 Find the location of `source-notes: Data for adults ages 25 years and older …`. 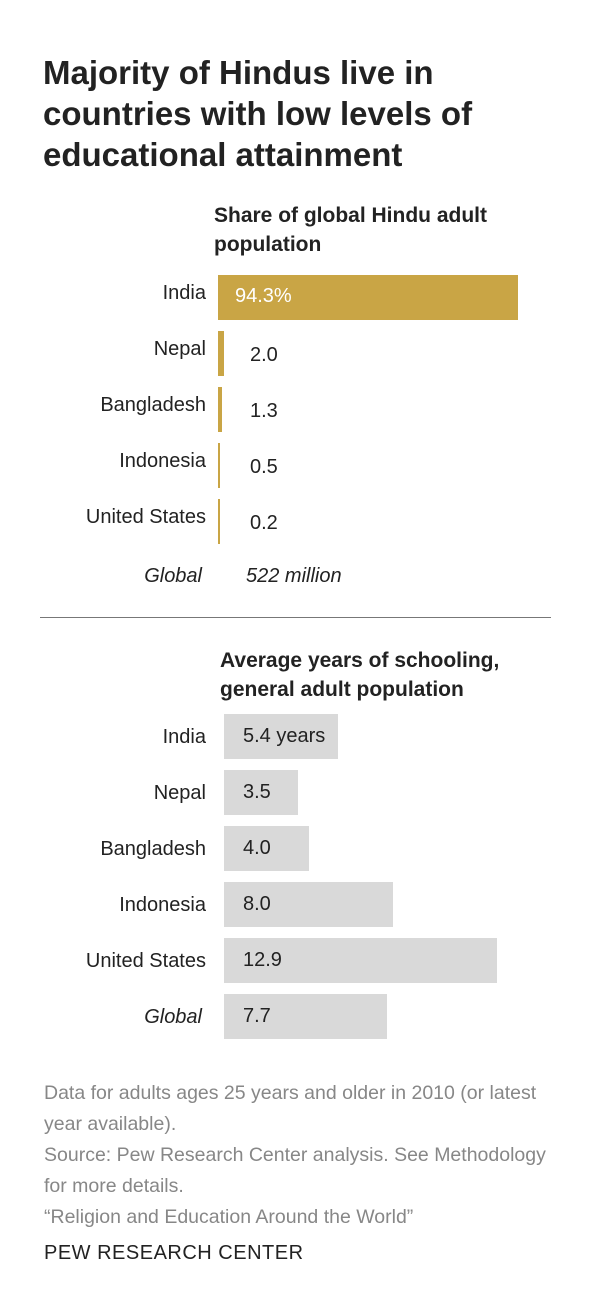

source-notes: Data for adults ages 25 years and older … is located at coordinates (309, 1155).